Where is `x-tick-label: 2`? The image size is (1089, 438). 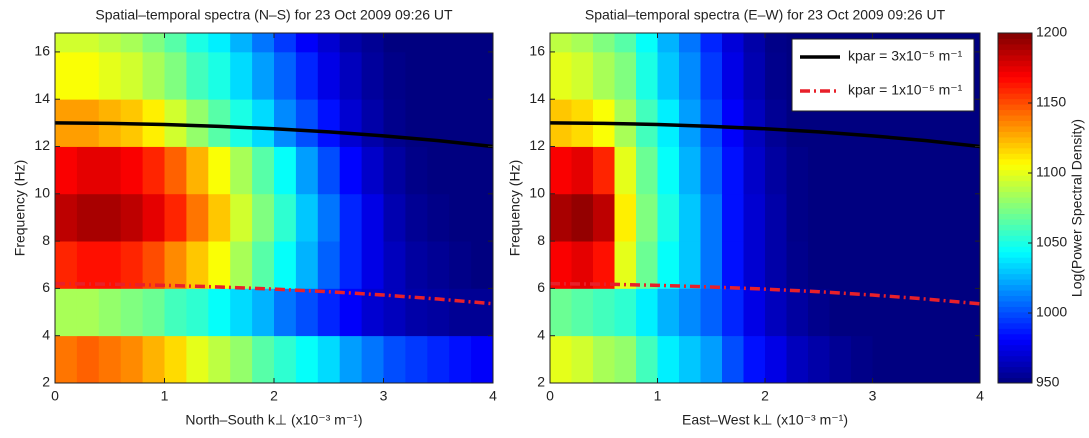
x-tick-label: 2 is located at coordinates (765, 396).